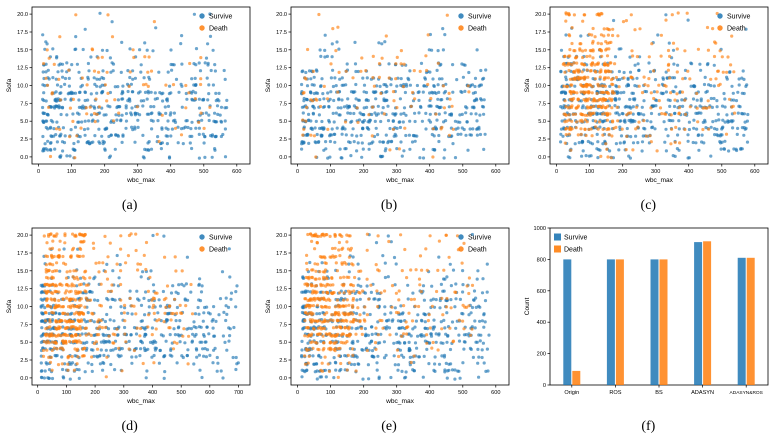 This screenshot has height=441, width=778. What do you see at coordinates (540, 229) in the screenshot?
I see `svg-text: 1000` at bounding box center [540, 229].